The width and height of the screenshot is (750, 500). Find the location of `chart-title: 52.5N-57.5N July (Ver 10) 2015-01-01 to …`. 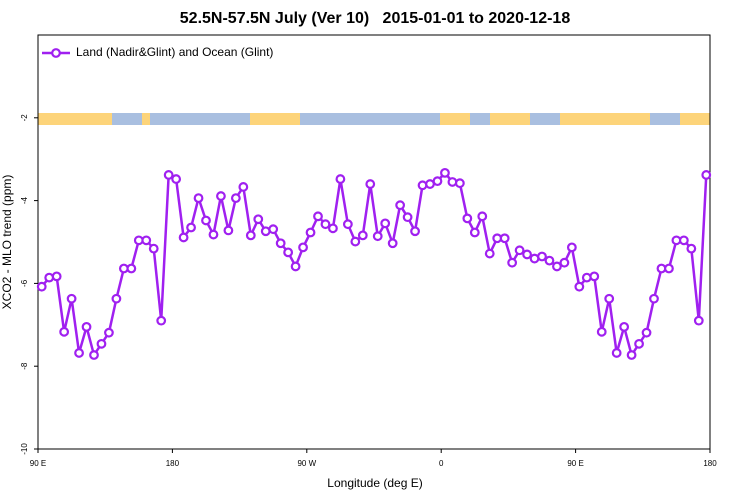

chart-title: 52.5N-57.5N July (Ver 10) 2015-01-01 to … is located at coordinates (375, 18).